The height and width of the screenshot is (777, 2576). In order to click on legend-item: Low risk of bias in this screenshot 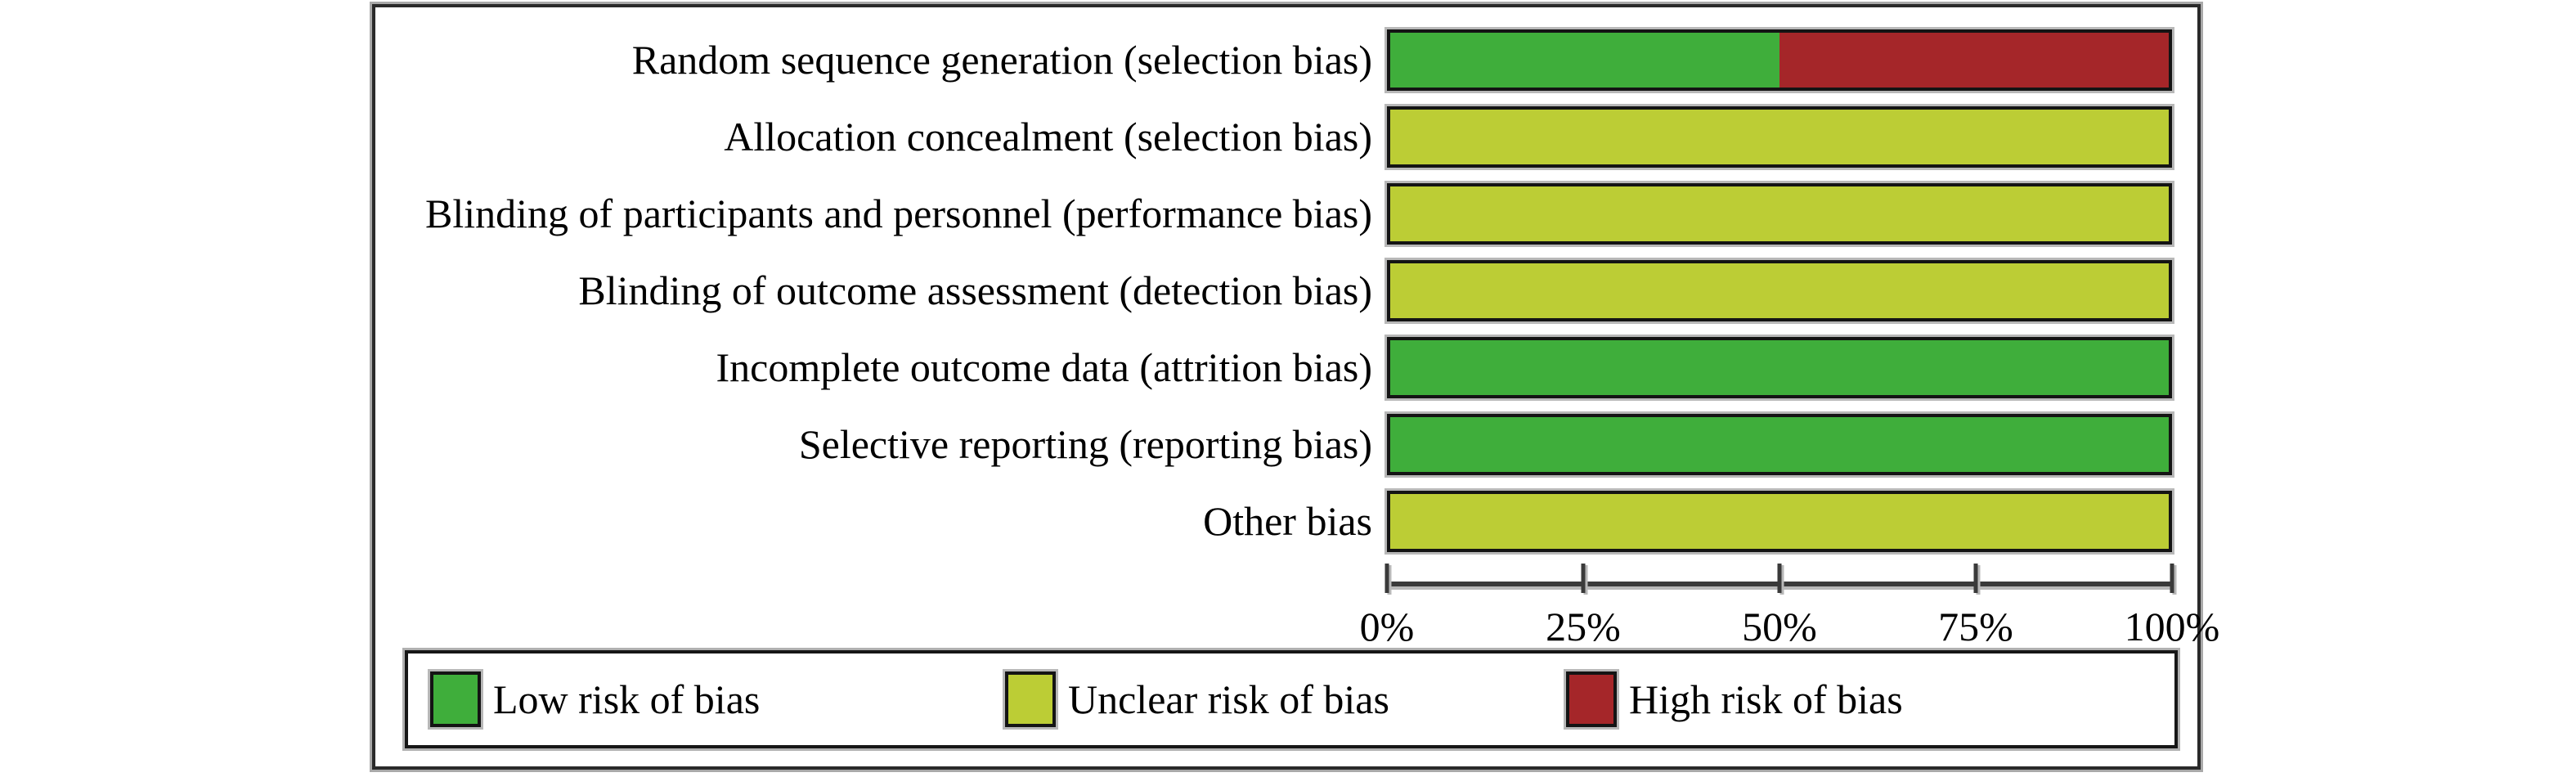, I will do `click(595, 699)`.